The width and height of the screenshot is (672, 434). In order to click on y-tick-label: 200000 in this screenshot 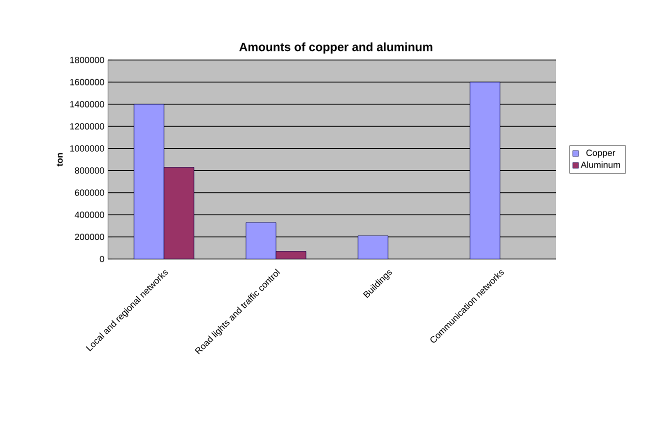, I will do `click(89, 237)`.